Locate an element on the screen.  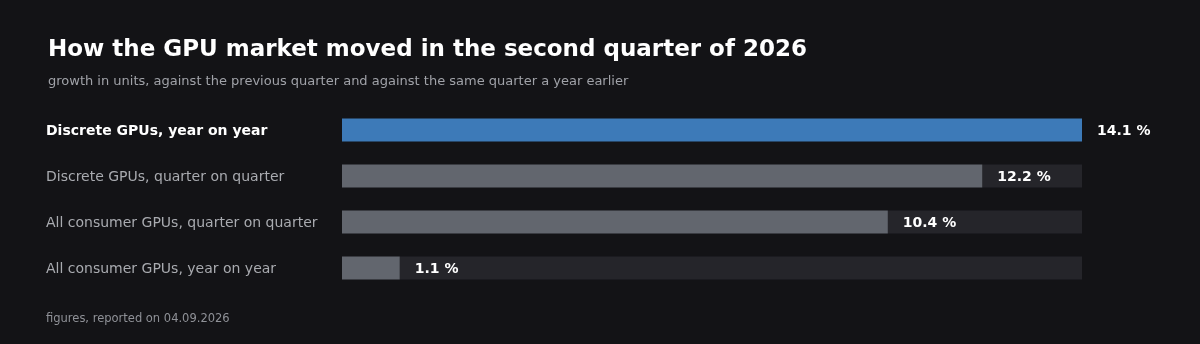
y-tick-label: All consumer GPUs, quarter on quarter is located at coordinates (182, 221).